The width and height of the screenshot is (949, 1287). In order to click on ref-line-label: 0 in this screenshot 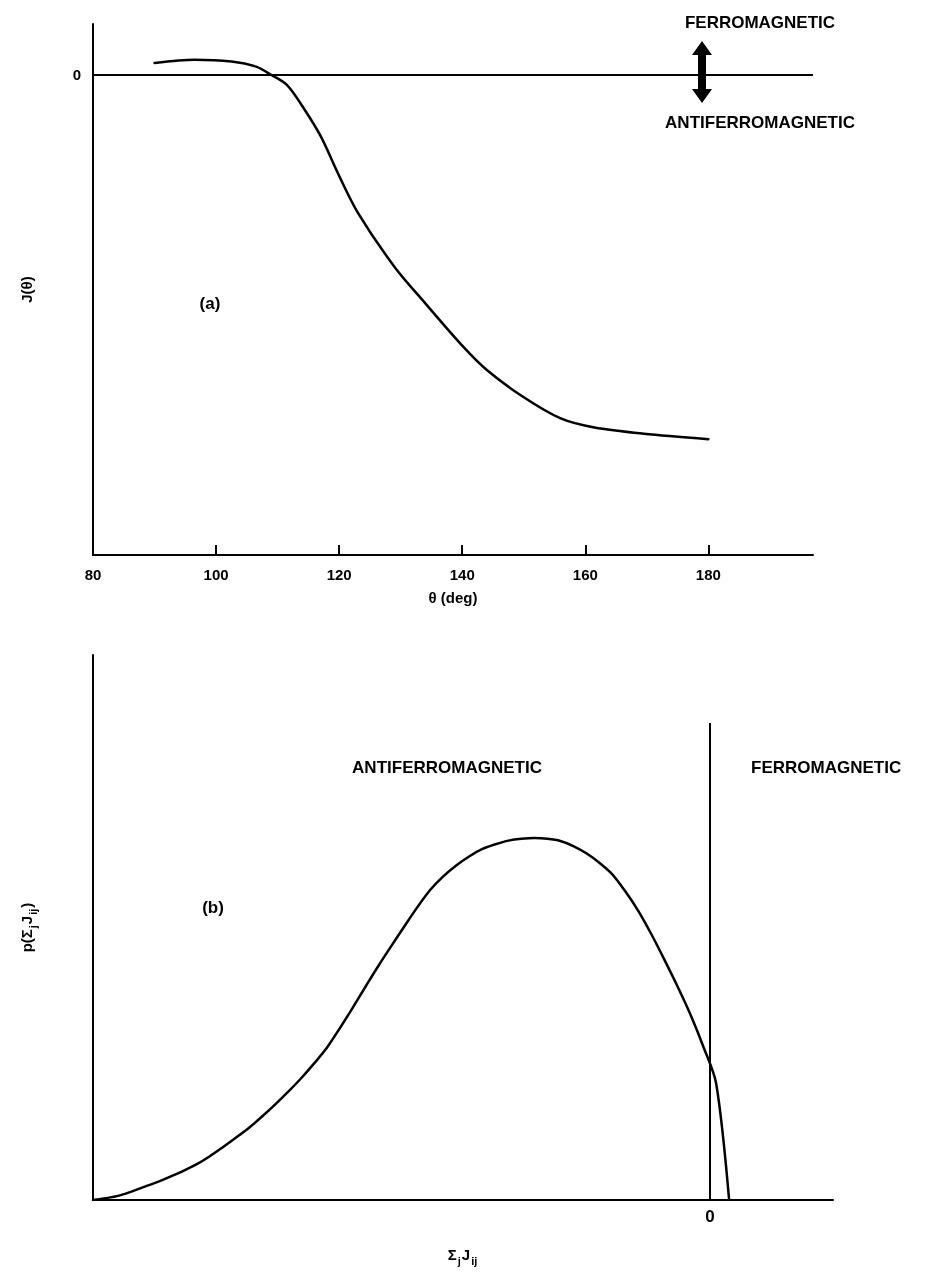, I will do `click(76, 75)`.